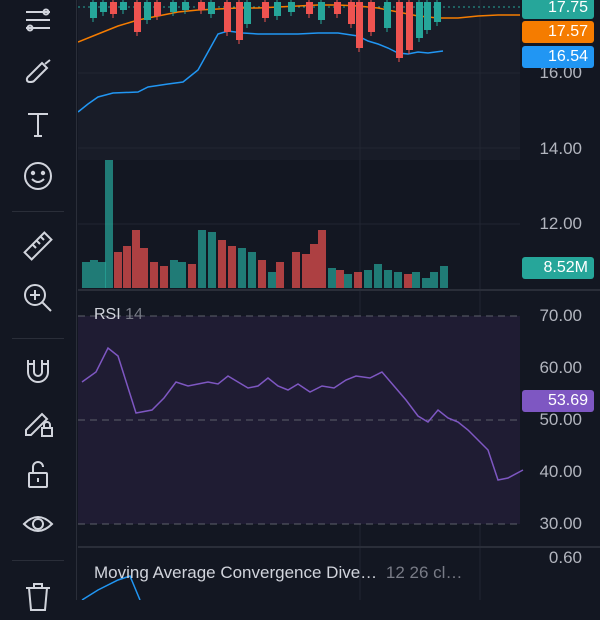 This screenshot has width=600, height=620. Describe the element at coordinates (558, 401) in the screenshot. I see `rsi-value-badge: 53.69` at that location.